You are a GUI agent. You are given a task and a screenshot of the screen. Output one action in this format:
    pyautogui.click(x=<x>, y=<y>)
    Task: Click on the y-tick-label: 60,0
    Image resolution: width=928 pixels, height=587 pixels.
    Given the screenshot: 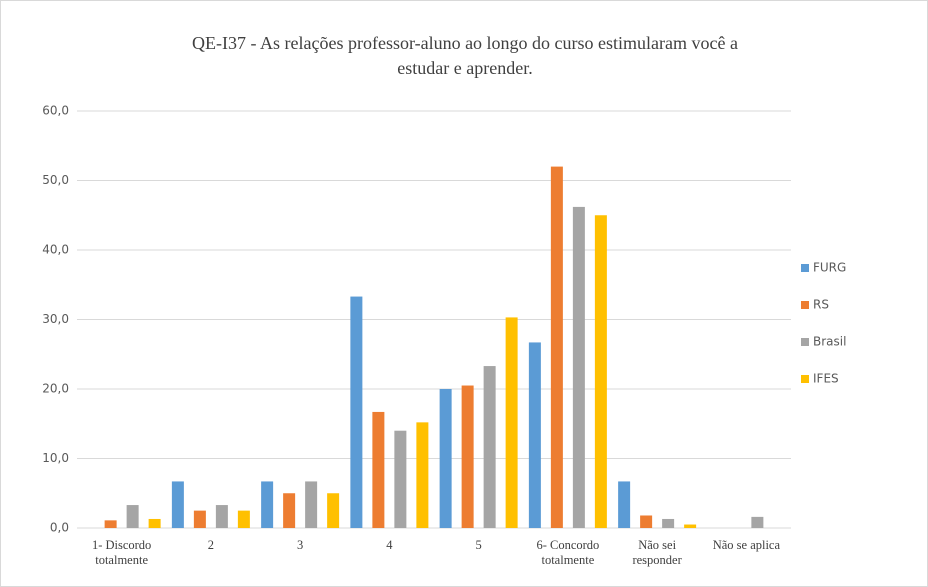 What is the action you would take?
    pyautogui.click(x=55, y=111)
    